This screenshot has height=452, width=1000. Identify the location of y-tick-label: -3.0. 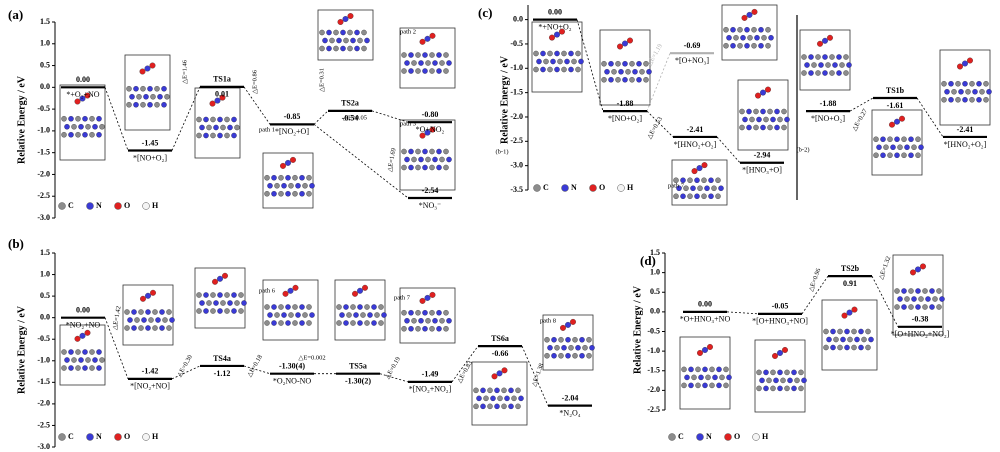
(43, 446).